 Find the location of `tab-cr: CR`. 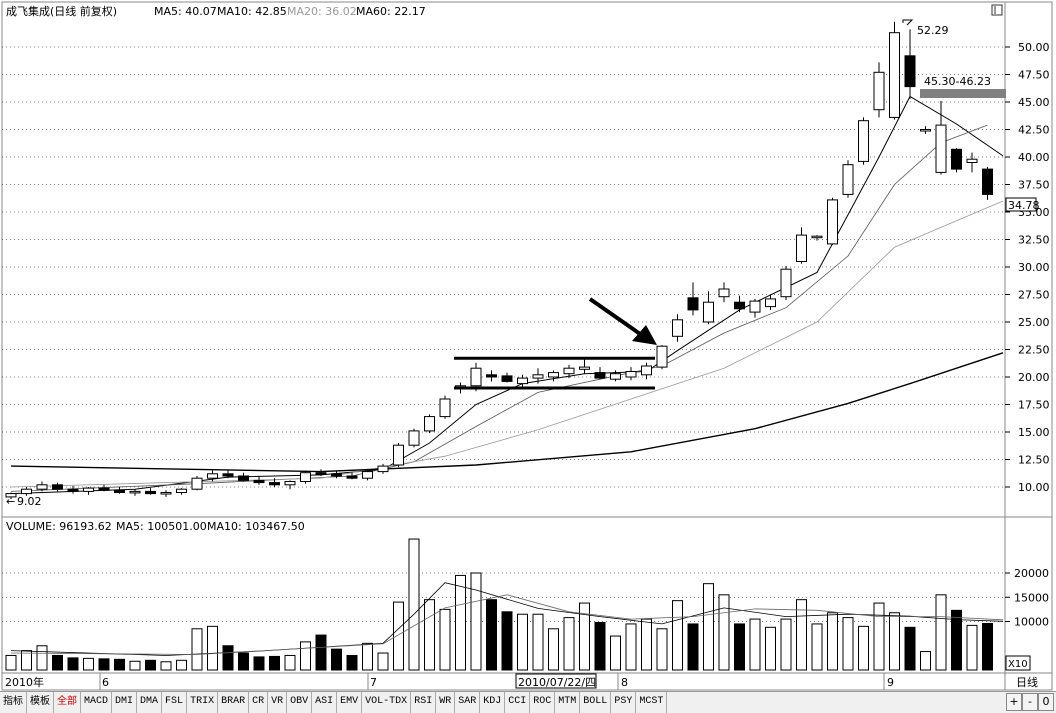

tab-cr: CR is located at coordinates (259, 702).